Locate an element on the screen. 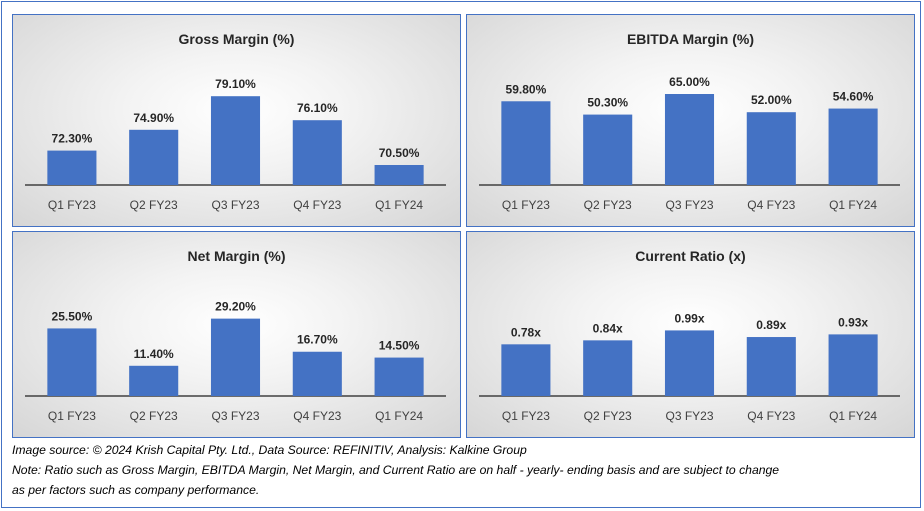 The width and height of the screenshot is (924, 511). data-label: 29.20% is located at coordinates (235, 307).